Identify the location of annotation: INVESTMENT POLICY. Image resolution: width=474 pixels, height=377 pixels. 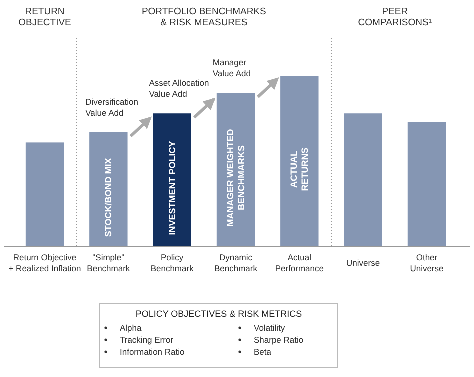
(172, 188).